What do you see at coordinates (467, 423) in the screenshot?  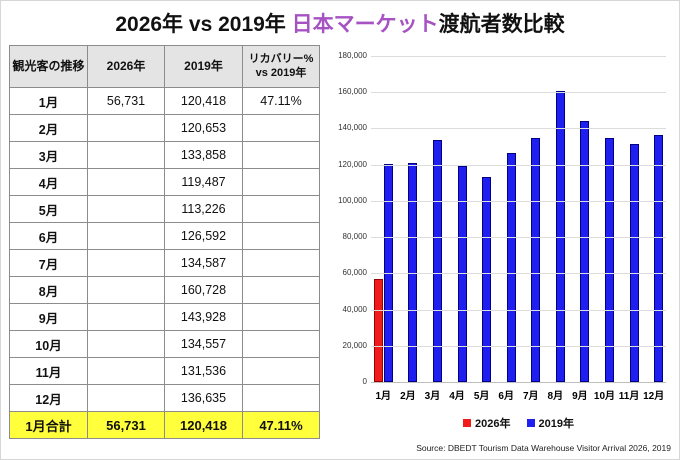 I see `legend-swatch-icon` at bounding box center [467, 423].